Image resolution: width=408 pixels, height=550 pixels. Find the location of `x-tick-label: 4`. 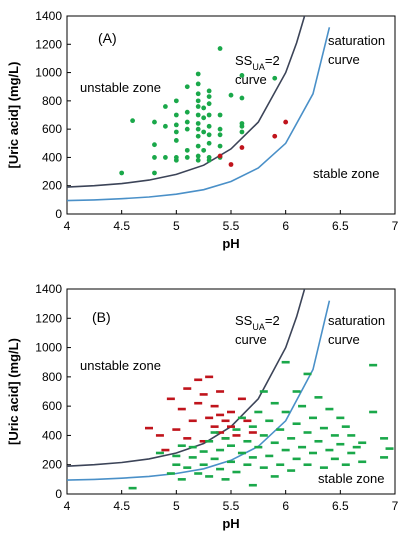

x-tick-label: 4 is located at coordinates (67, 506).